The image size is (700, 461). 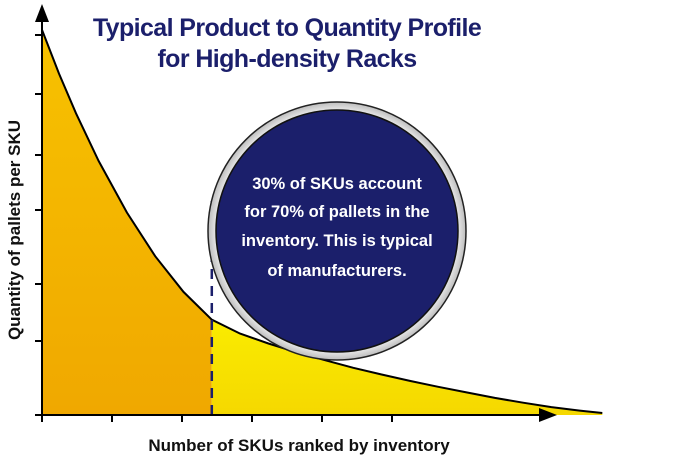 I want to click on annotation-line-2: for 70% of pallets in the, so click(x=336, y=212).